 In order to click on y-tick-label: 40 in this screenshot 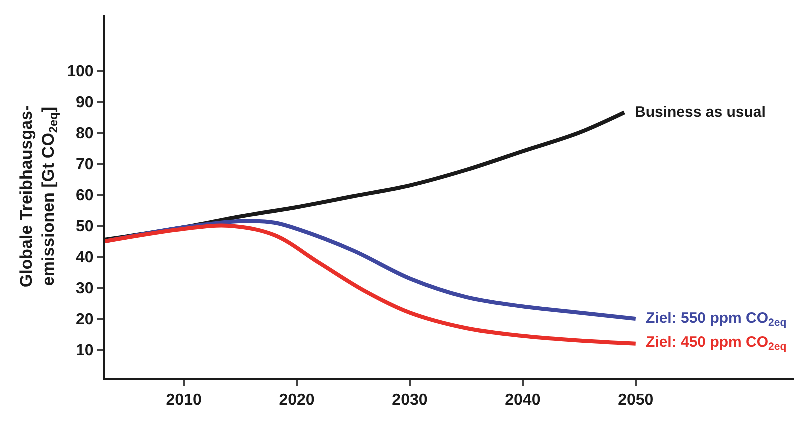, I will do `click(85, 258)`.